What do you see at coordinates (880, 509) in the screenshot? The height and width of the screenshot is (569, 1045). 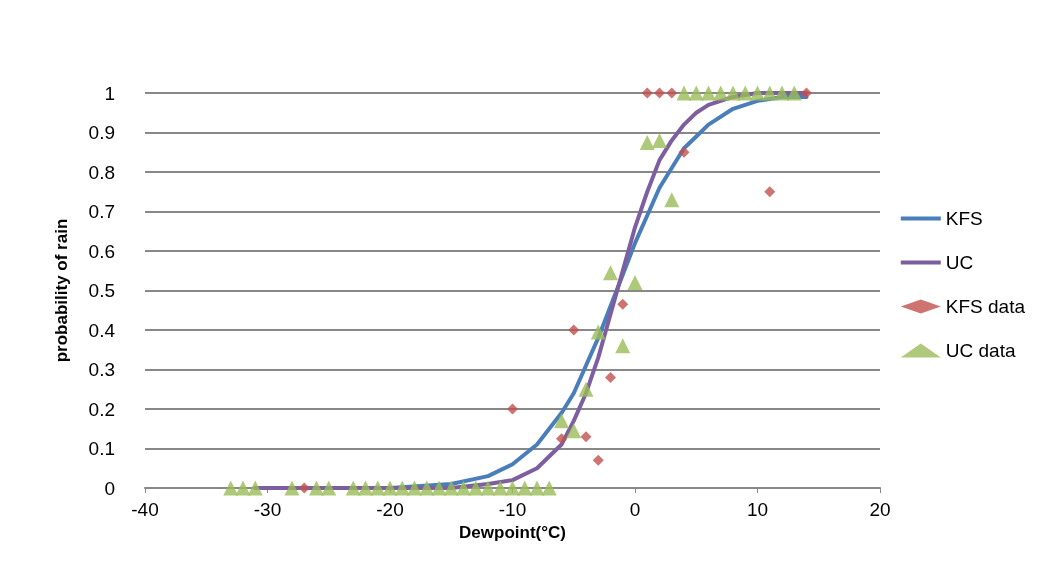 I see `x-tick-label: 20` at bounding box center [880, 509].